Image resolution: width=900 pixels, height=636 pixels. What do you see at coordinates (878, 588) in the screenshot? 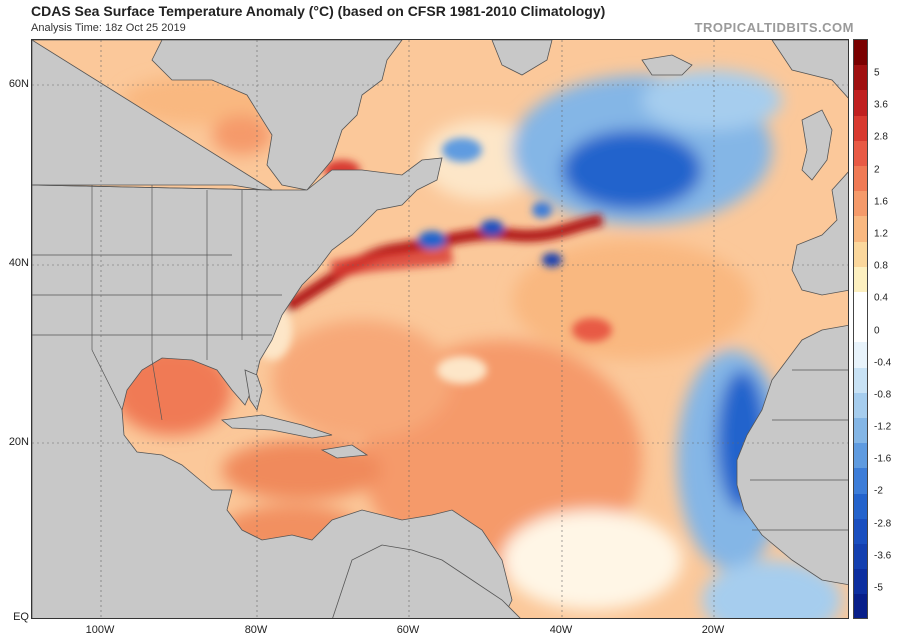
I see `colorbar-tick-label: -5` at bounding box center [878, 588].